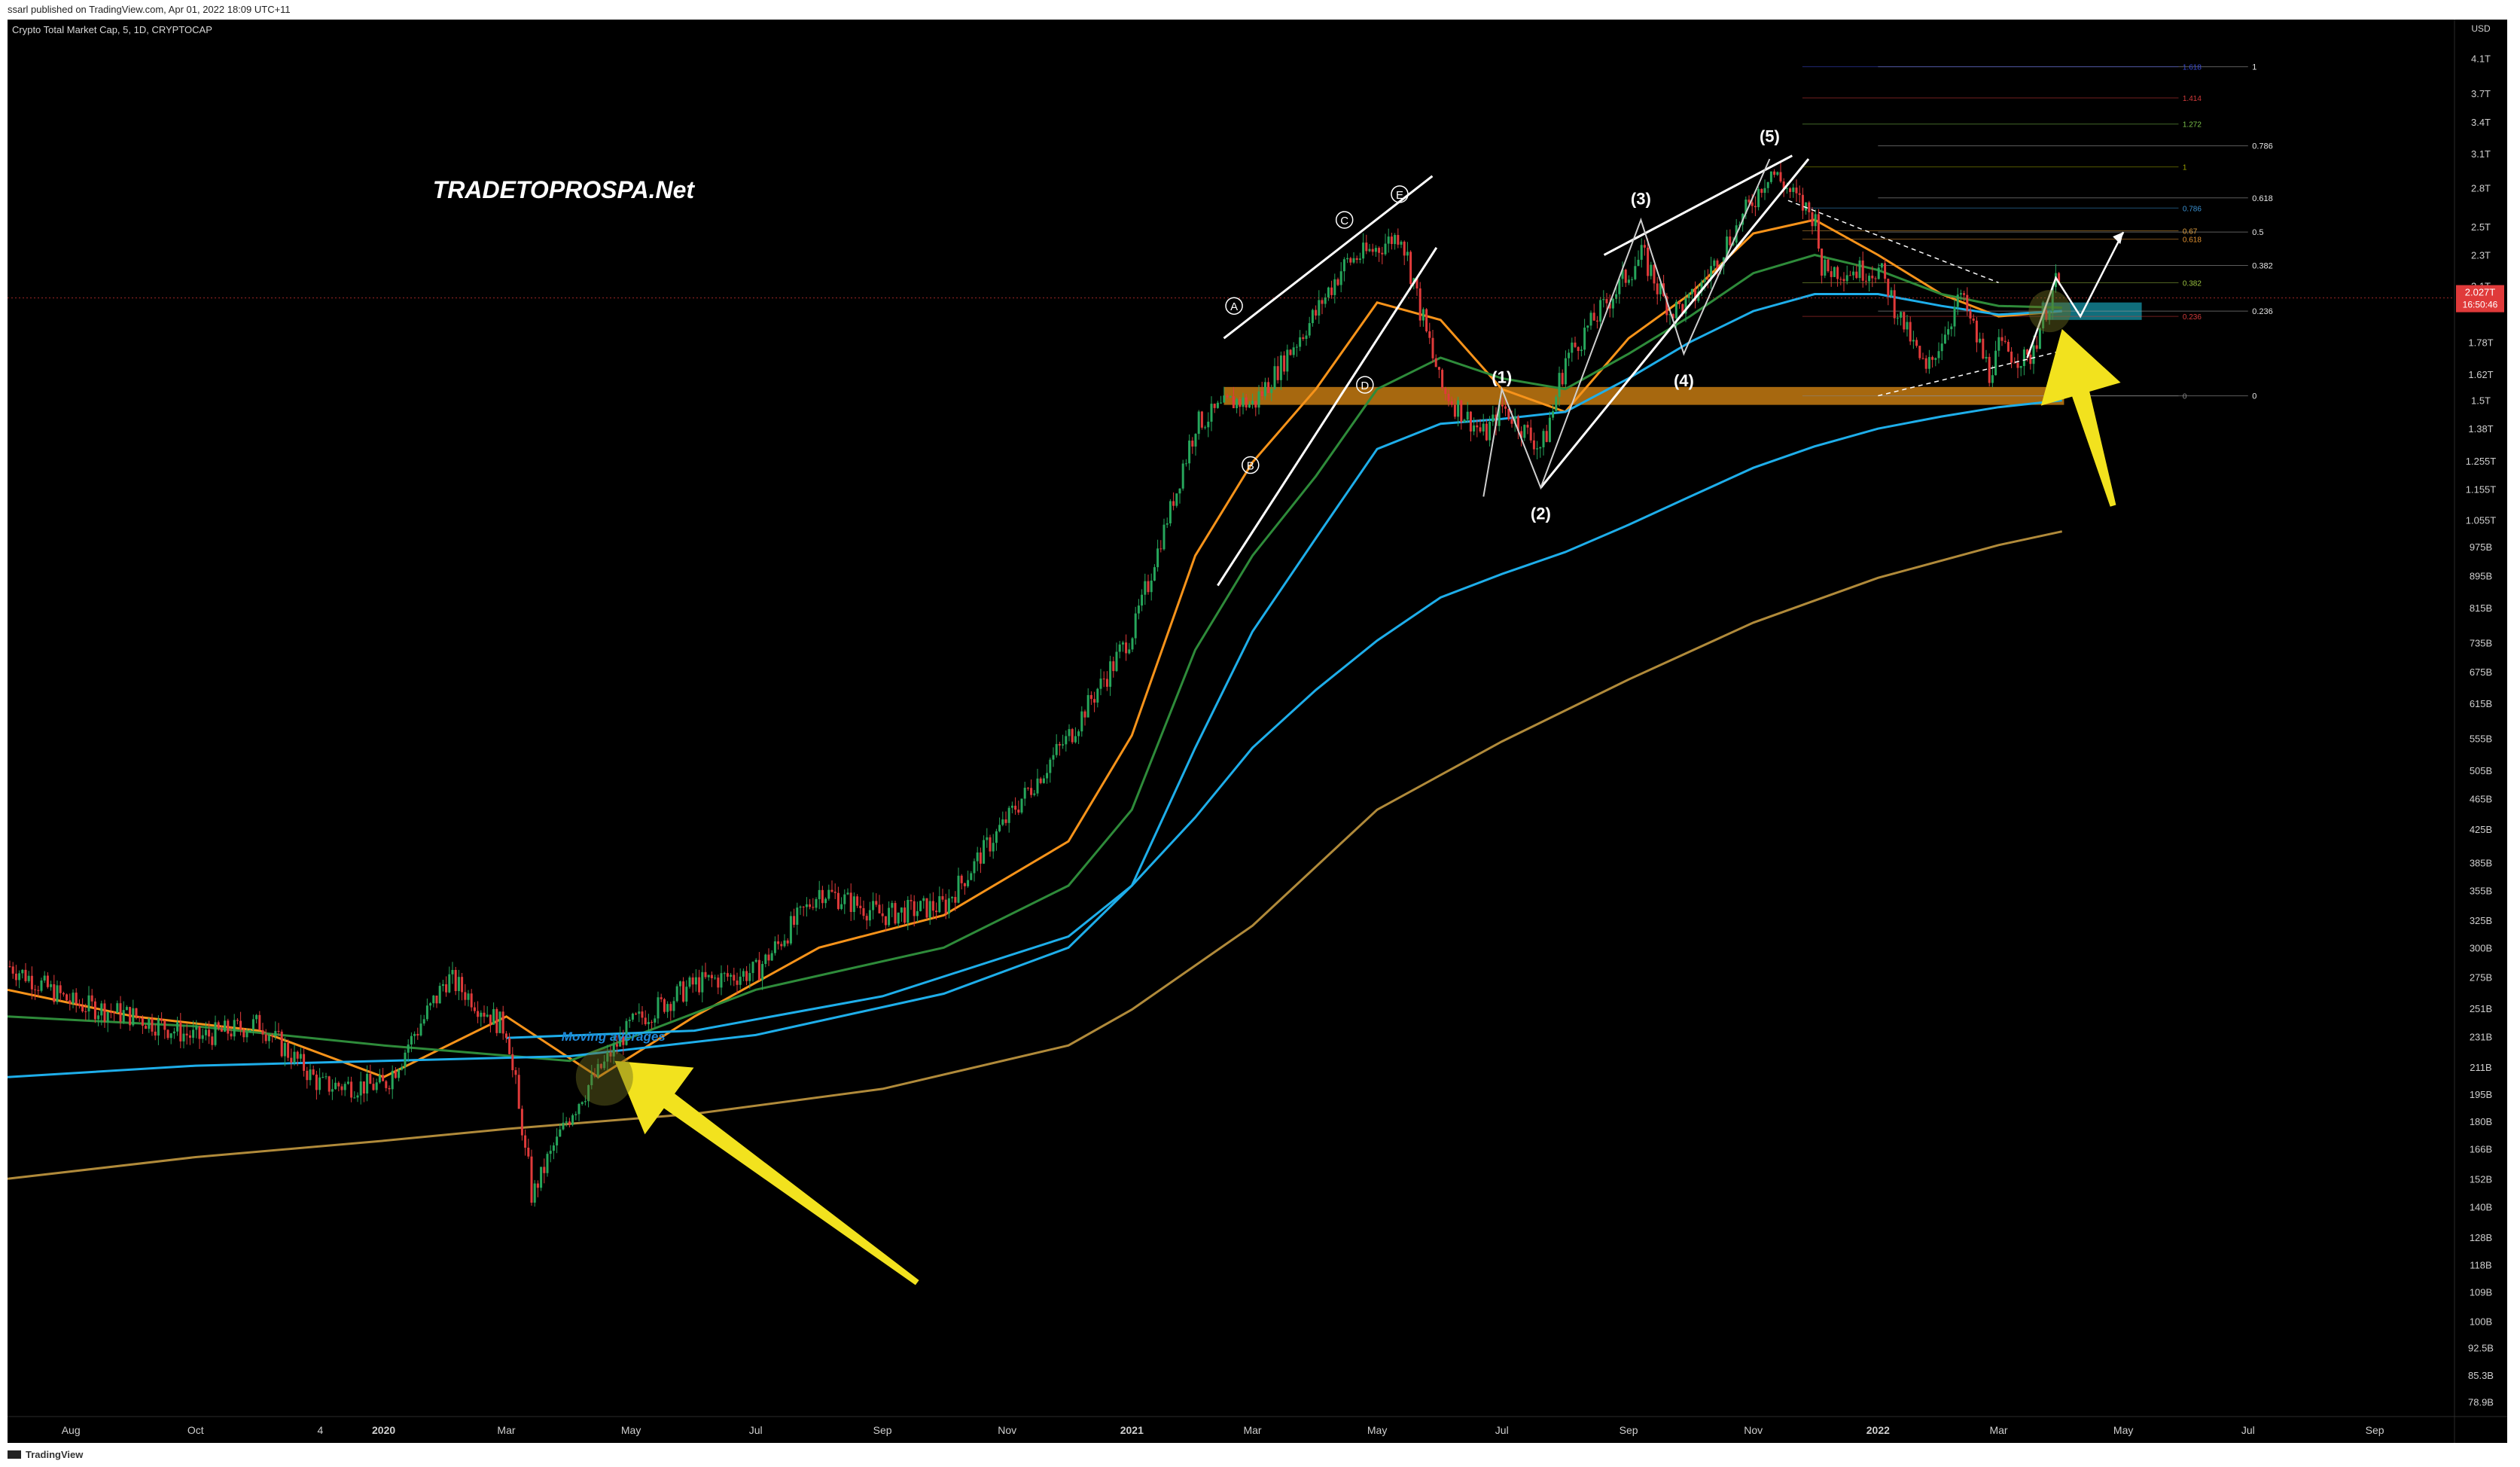 This screenshot has width=2520, height=1467. I want to click on y-tick-label: 4.1T, so click(2481, 59).